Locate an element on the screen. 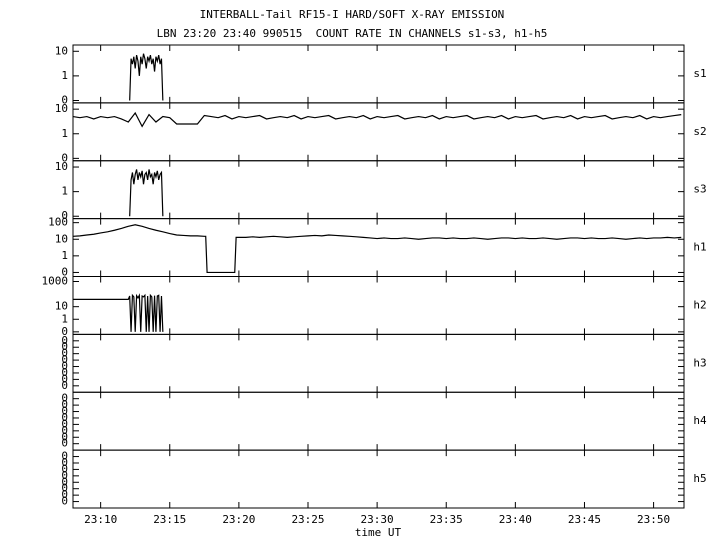 The width and height of the screenshot is (720, 550). x-tick-label: 23:40 is located at coordinates (515, 519).